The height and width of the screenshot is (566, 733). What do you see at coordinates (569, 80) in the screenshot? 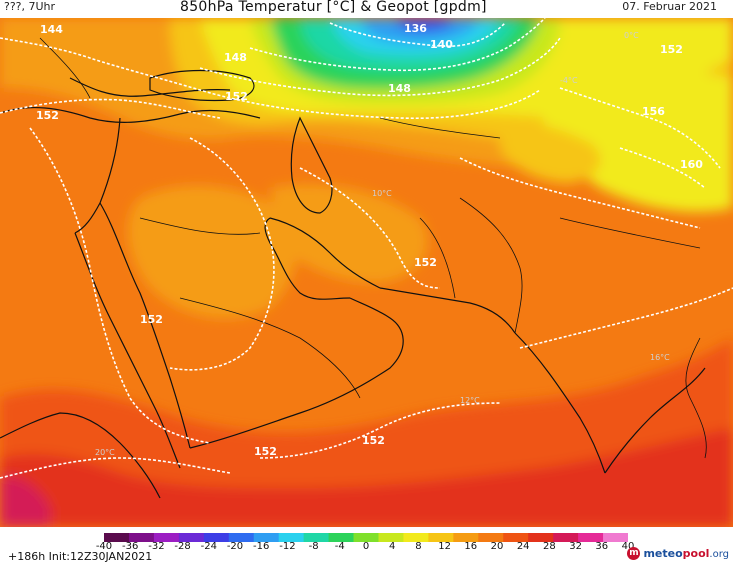
I see `temperature-label: -4°C` at bounding box center [569, 80].